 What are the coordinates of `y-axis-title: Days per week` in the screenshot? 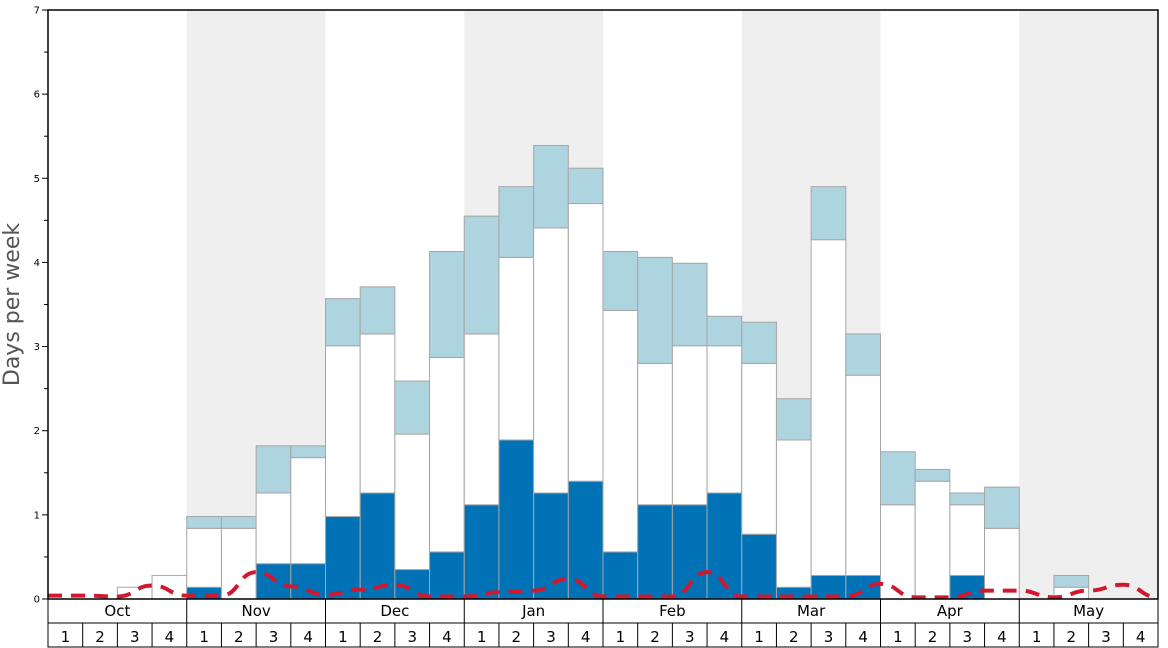 It's located at (12, 304).